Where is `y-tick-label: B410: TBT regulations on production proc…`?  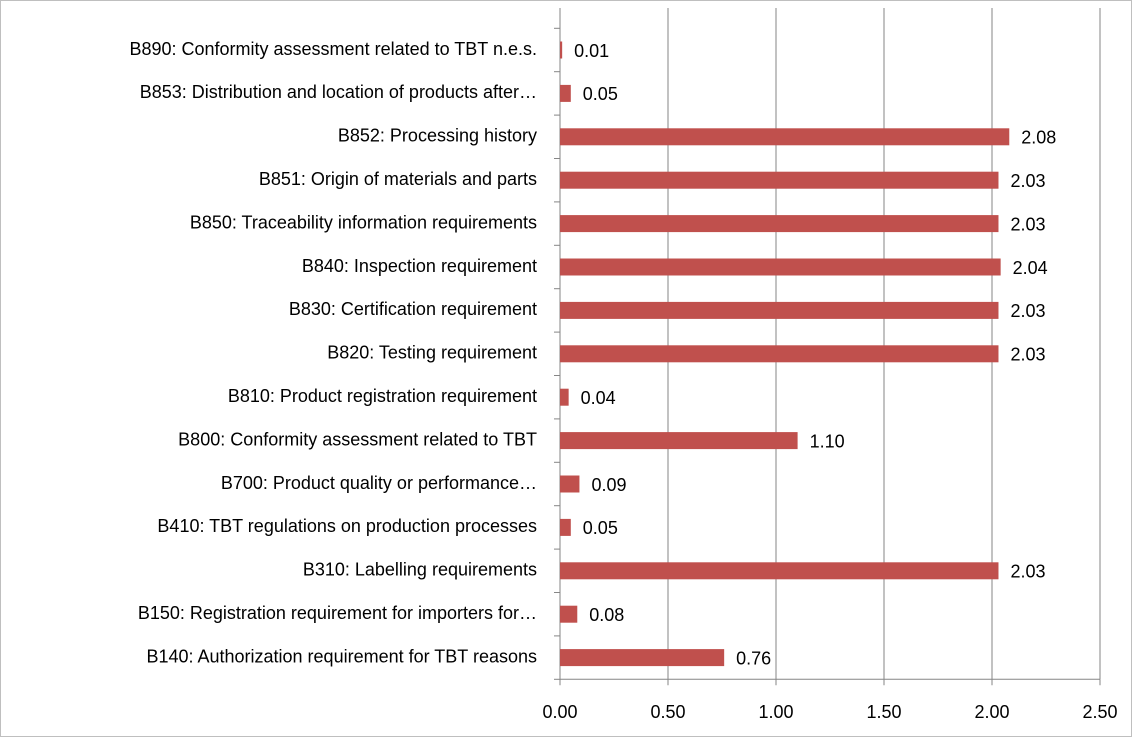
y-tick-label: B410: TBT regulations on production proc… is located at coordinates (347, 526).